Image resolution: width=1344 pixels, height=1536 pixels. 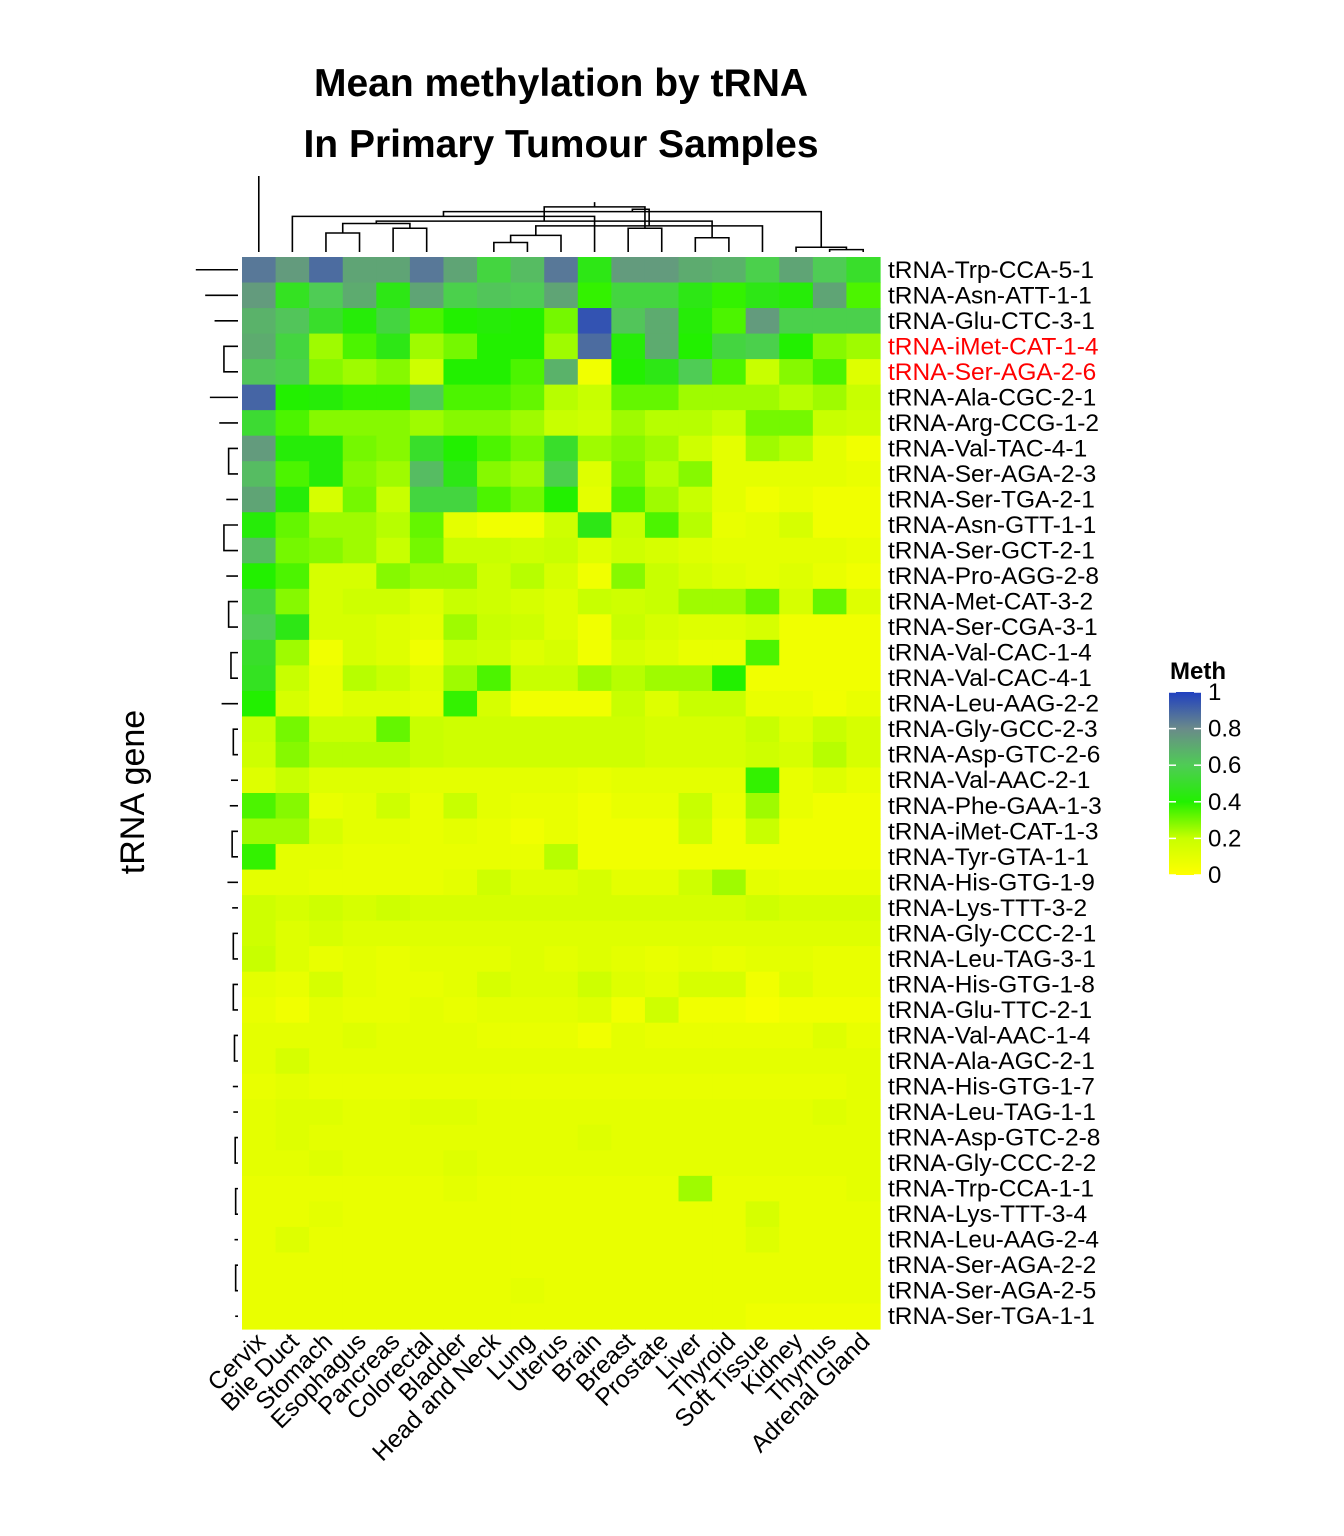 What do you see at coordinates (988, 857) in the screenshot?
I see `row-label: tRNA-Tyr-GTA-1-1` at bounding box center [988, 857].